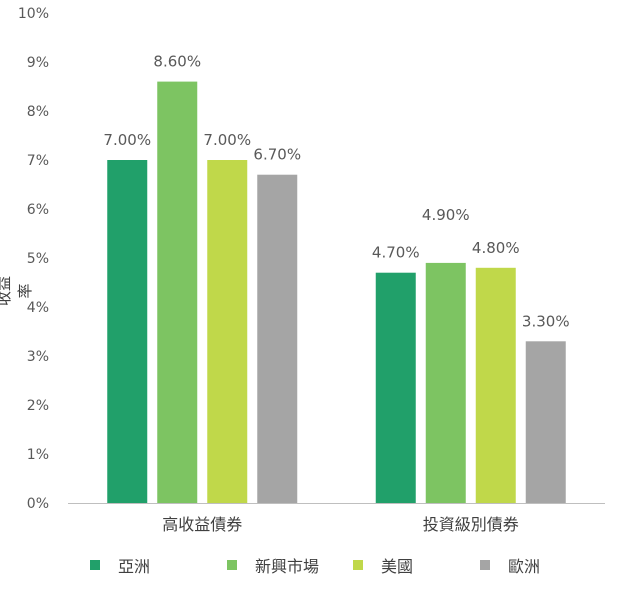 The width and height of the screenshot is (619, 592). What do you see at coordinates (202, 524) in the screenshot?
I see `x-category-label: 高收益債券` at bounding box center [202, 524].